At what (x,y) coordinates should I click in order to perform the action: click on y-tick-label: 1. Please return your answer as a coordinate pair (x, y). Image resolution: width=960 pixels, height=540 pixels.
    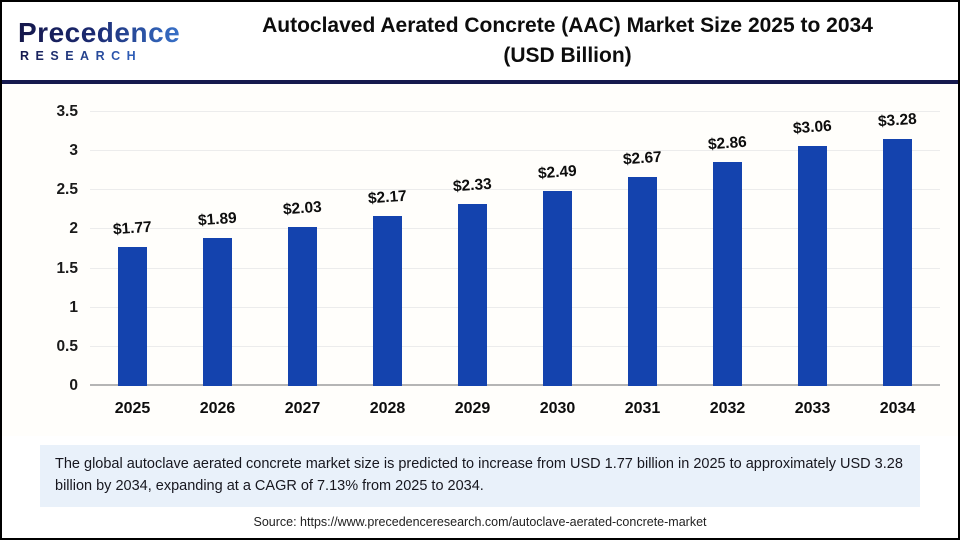
    Looking at the image, I should click on (73, 307).